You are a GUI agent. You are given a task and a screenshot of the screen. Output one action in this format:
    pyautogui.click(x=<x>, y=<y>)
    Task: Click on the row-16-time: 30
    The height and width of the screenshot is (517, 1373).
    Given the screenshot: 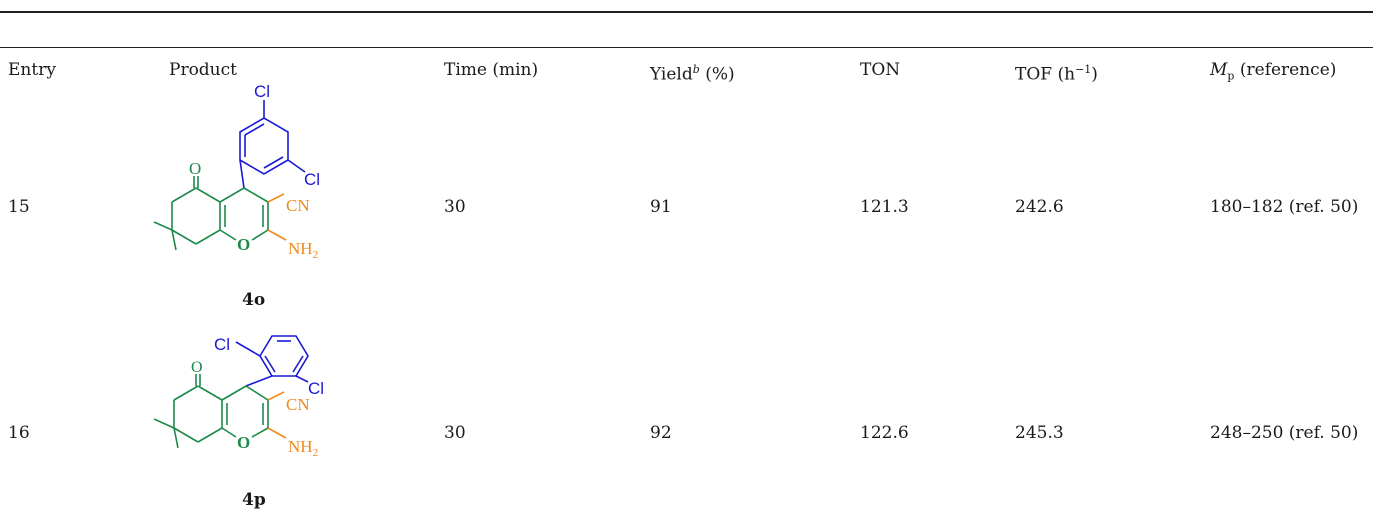 What is the action you would take?
    pyautogui.click(x=455, y=433)
    